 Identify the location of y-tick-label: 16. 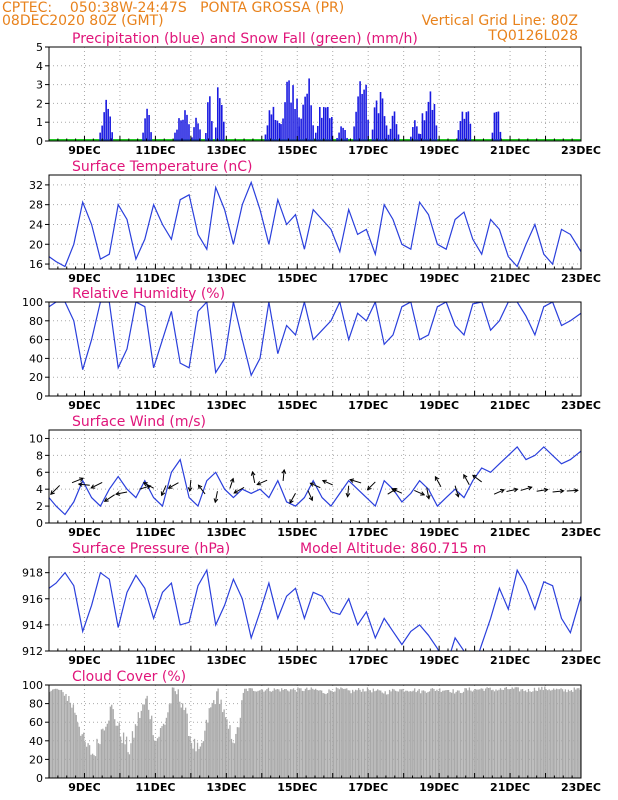
(36, 264).